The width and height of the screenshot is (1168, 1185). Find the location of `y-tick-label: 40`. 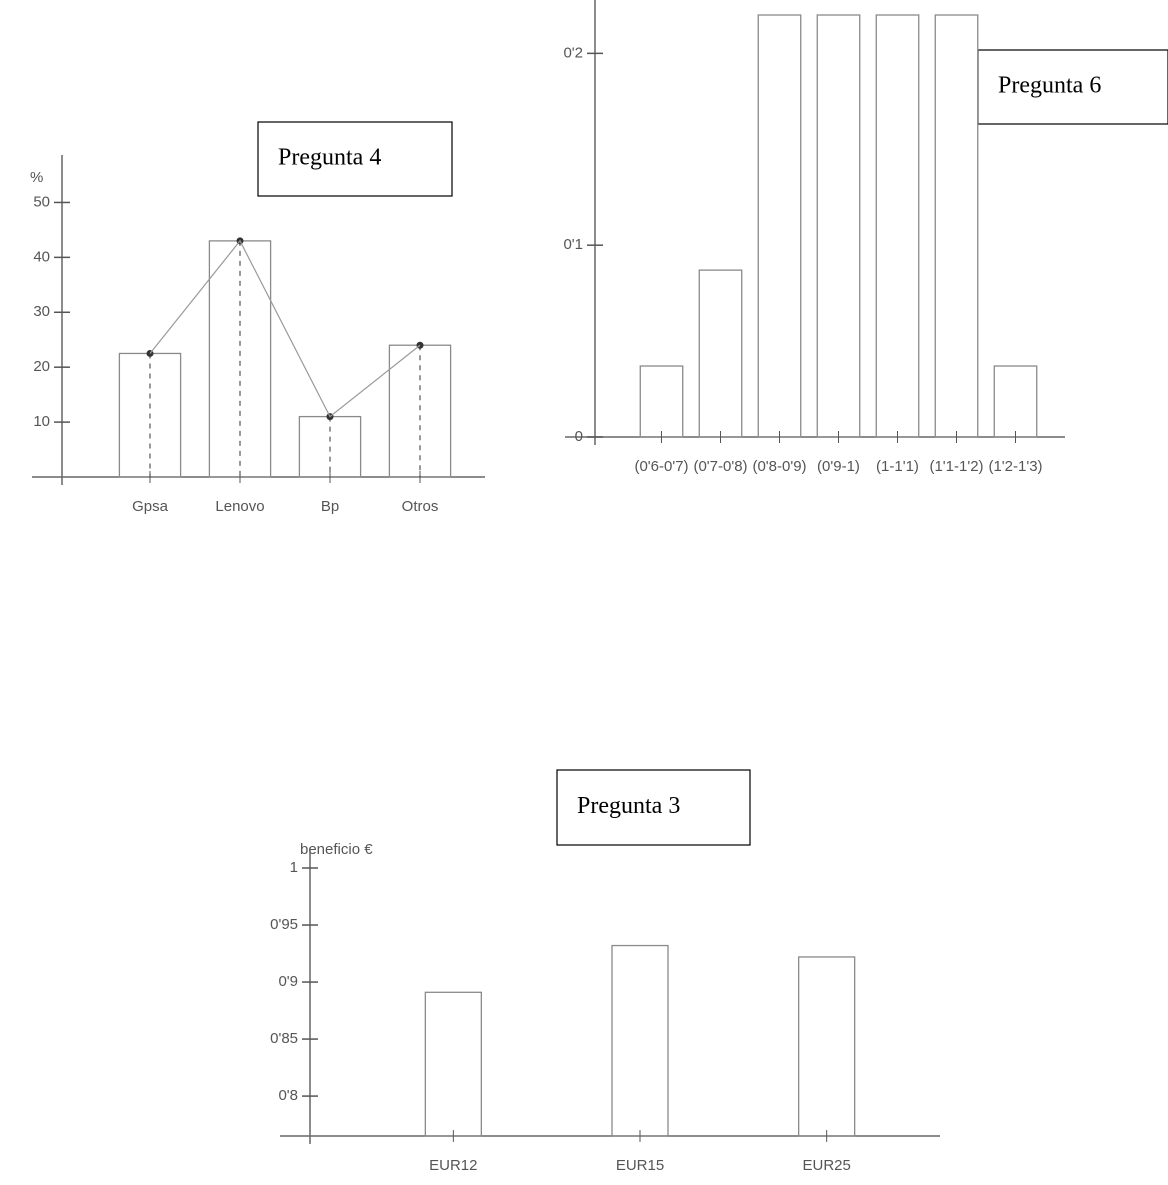

y-tick-label: 40 is located at coordinates (41, 256).